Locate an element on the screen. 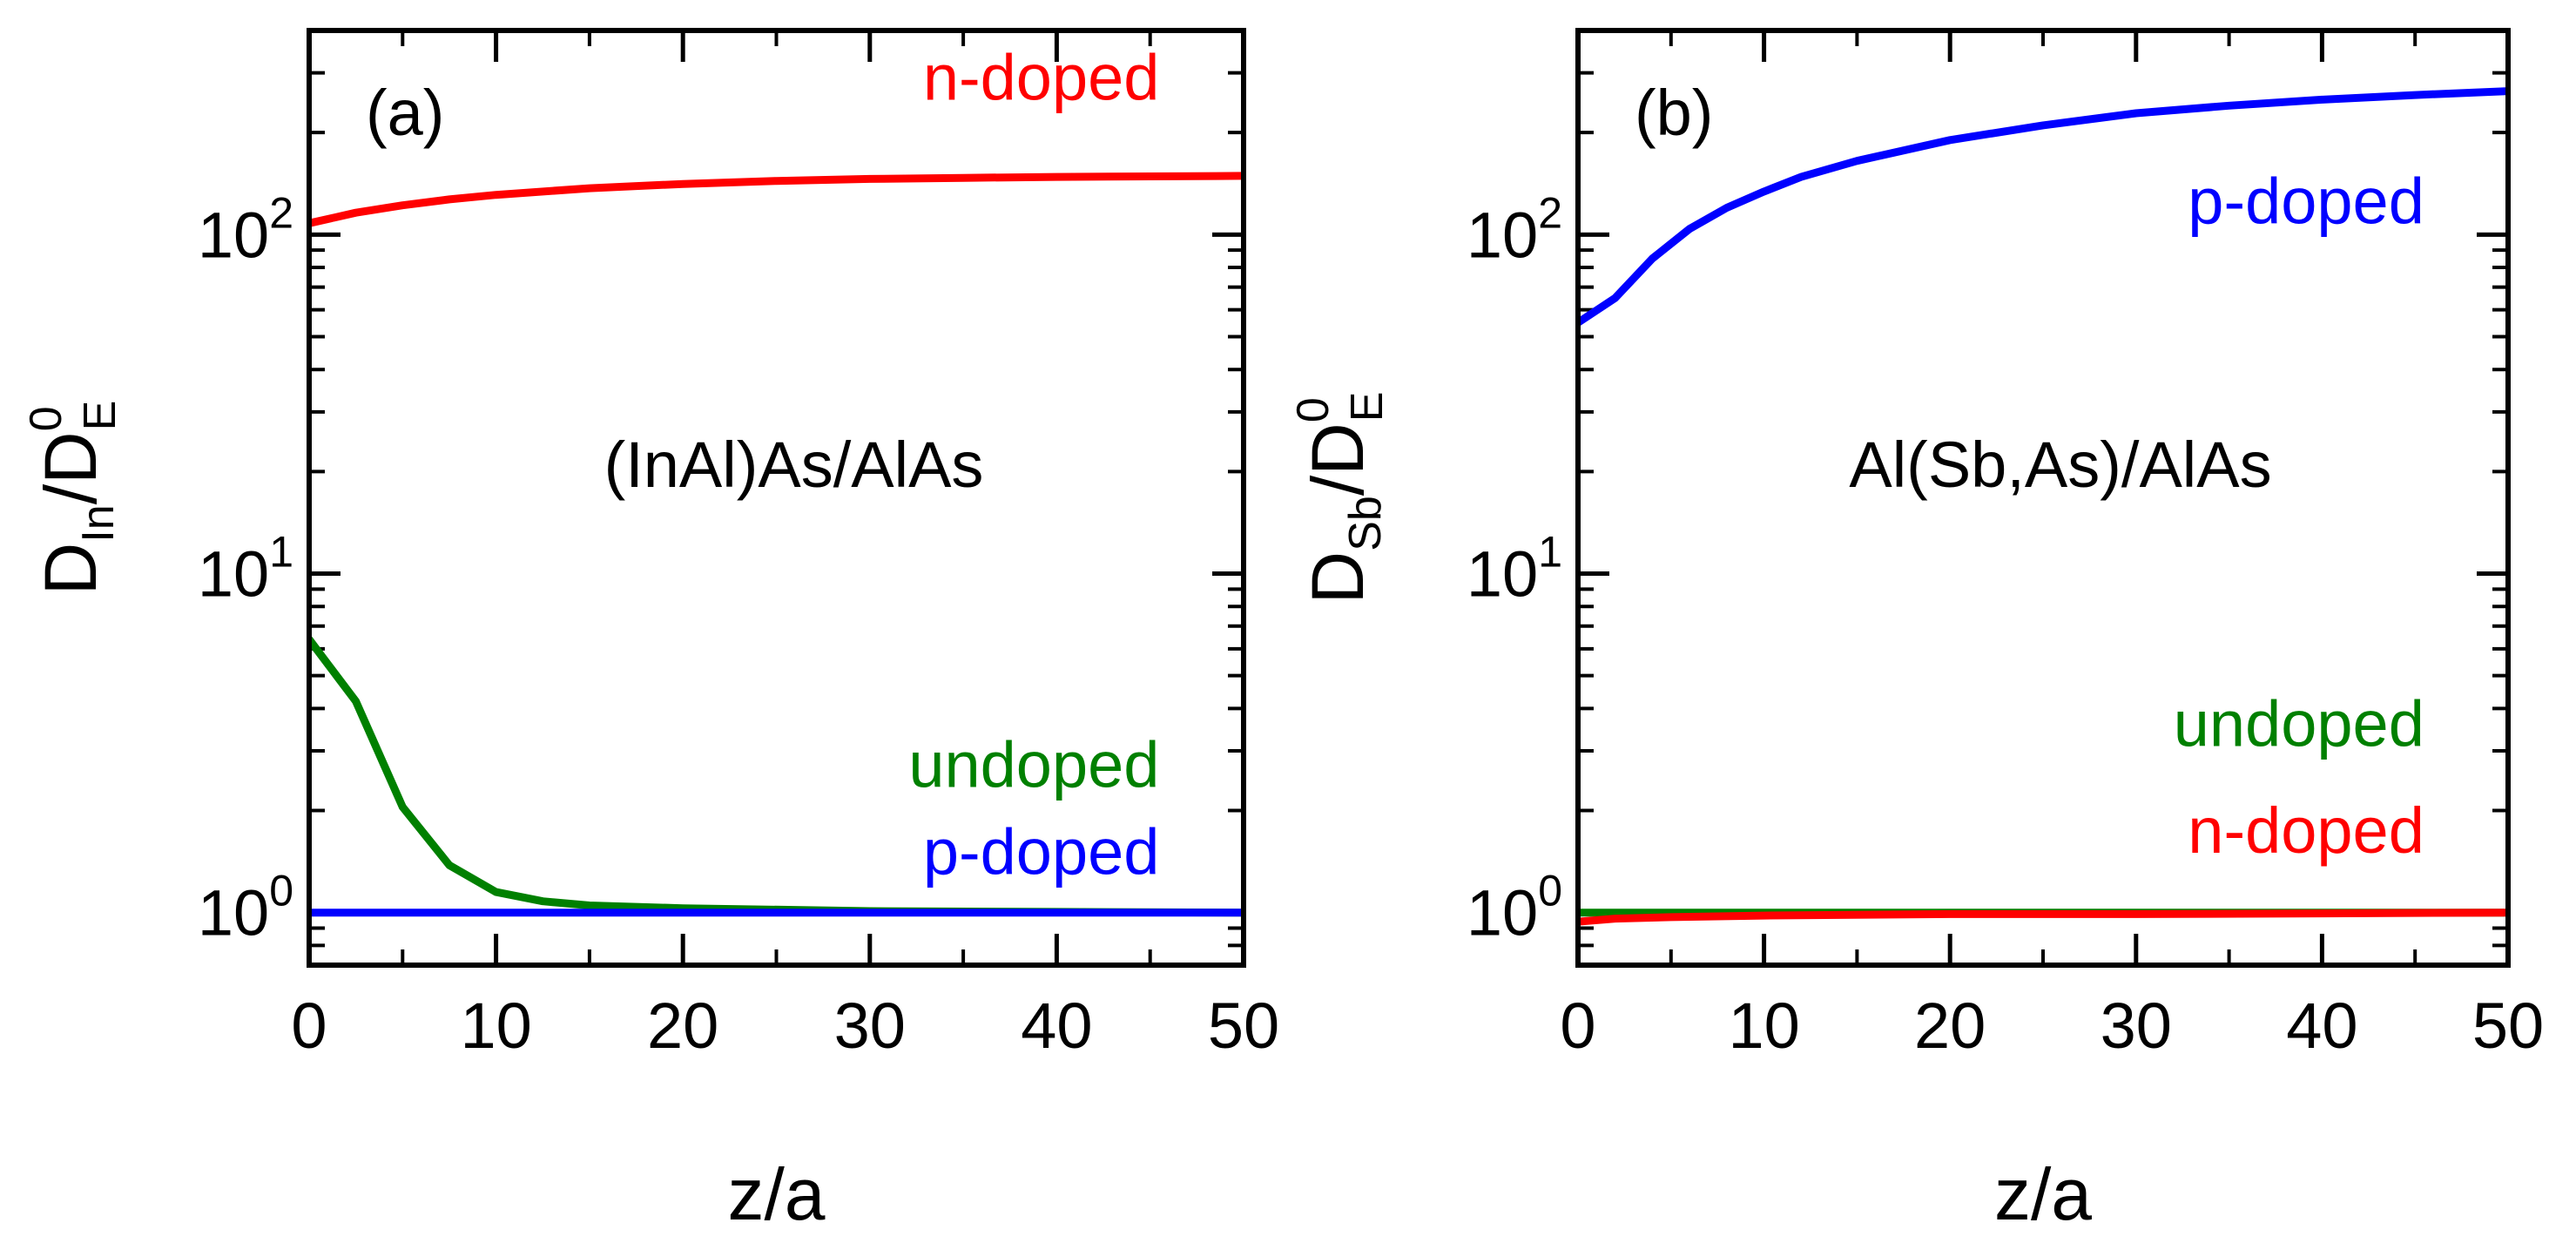 The width and height of the screenshot is (2576, 1243). panel-label: (a) is located at coordinates (405, 113).